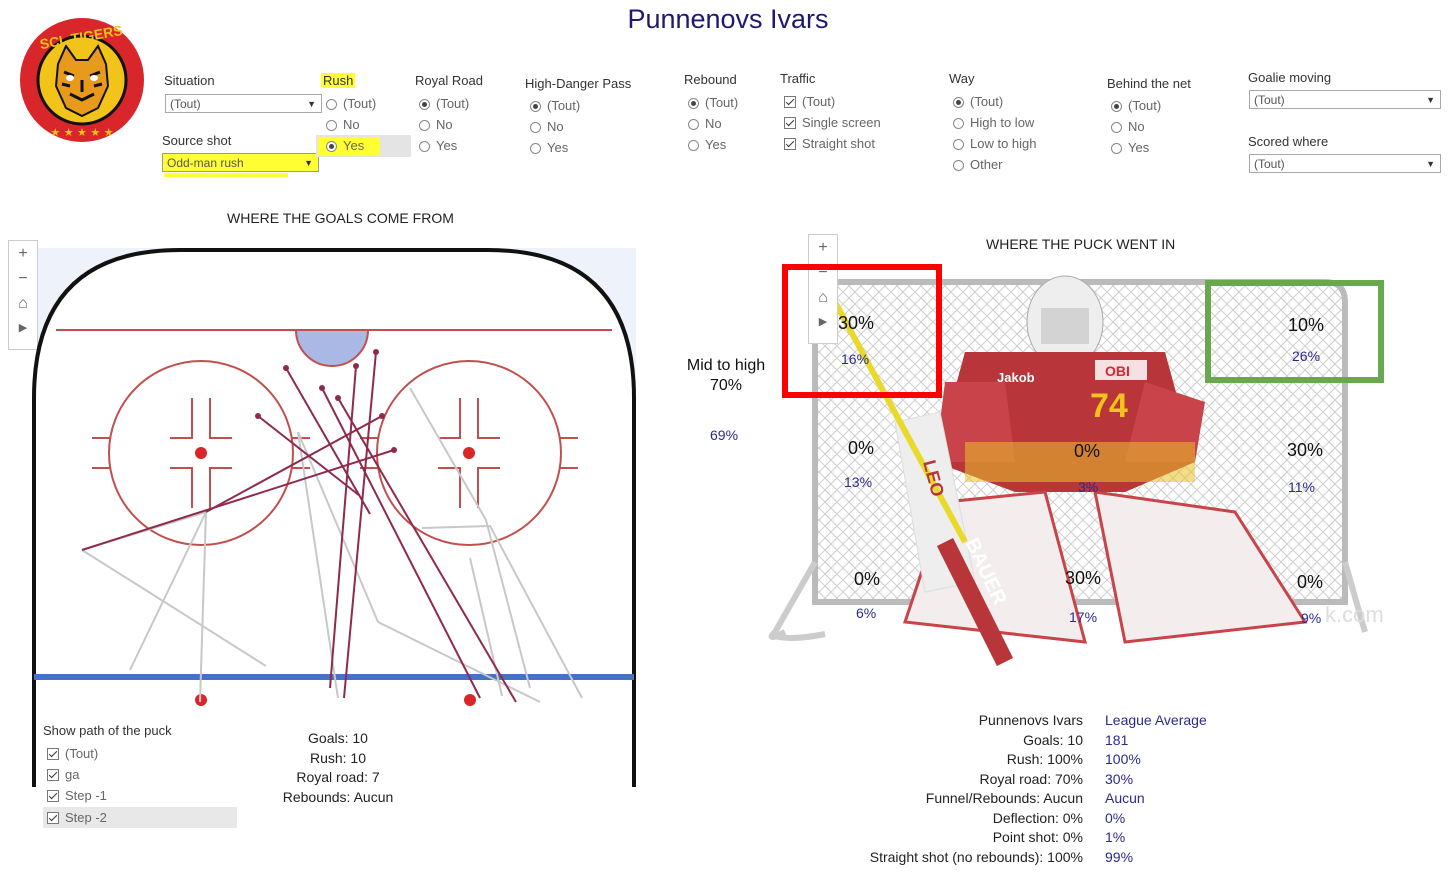 This screenshot has width=1456, height=881. I want to click on zone-mid-center-pct: 0%, so click(1087, 451).